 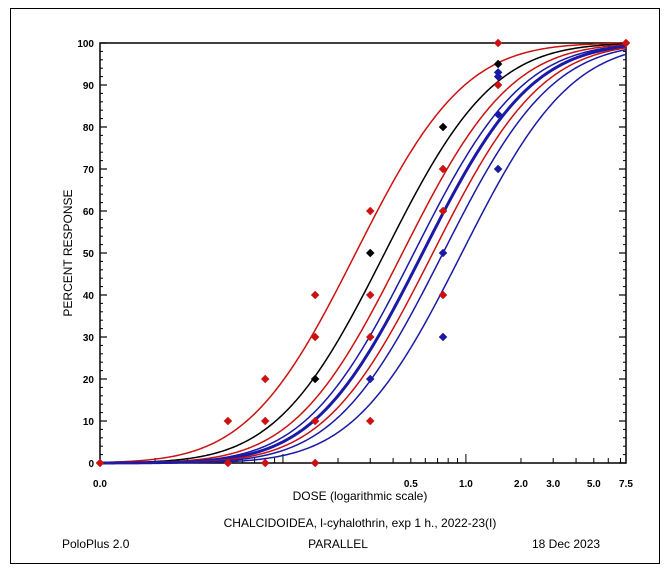 I want to click on x-tick-label: 3.0, so click(x=553, y=484).